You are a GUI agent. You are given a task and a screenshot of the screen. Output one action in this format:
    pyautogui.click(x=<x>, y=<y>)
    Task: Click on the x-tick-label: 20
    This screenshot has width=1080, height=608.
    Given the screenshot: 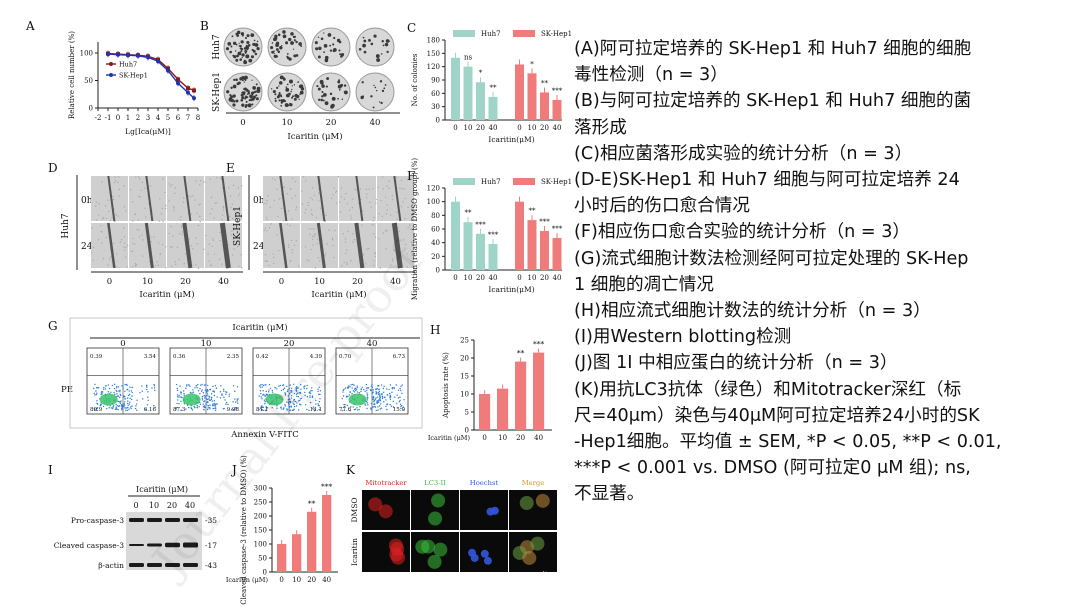 What is the action you would take?
    pyautogui.click(x=520, y=438)
    